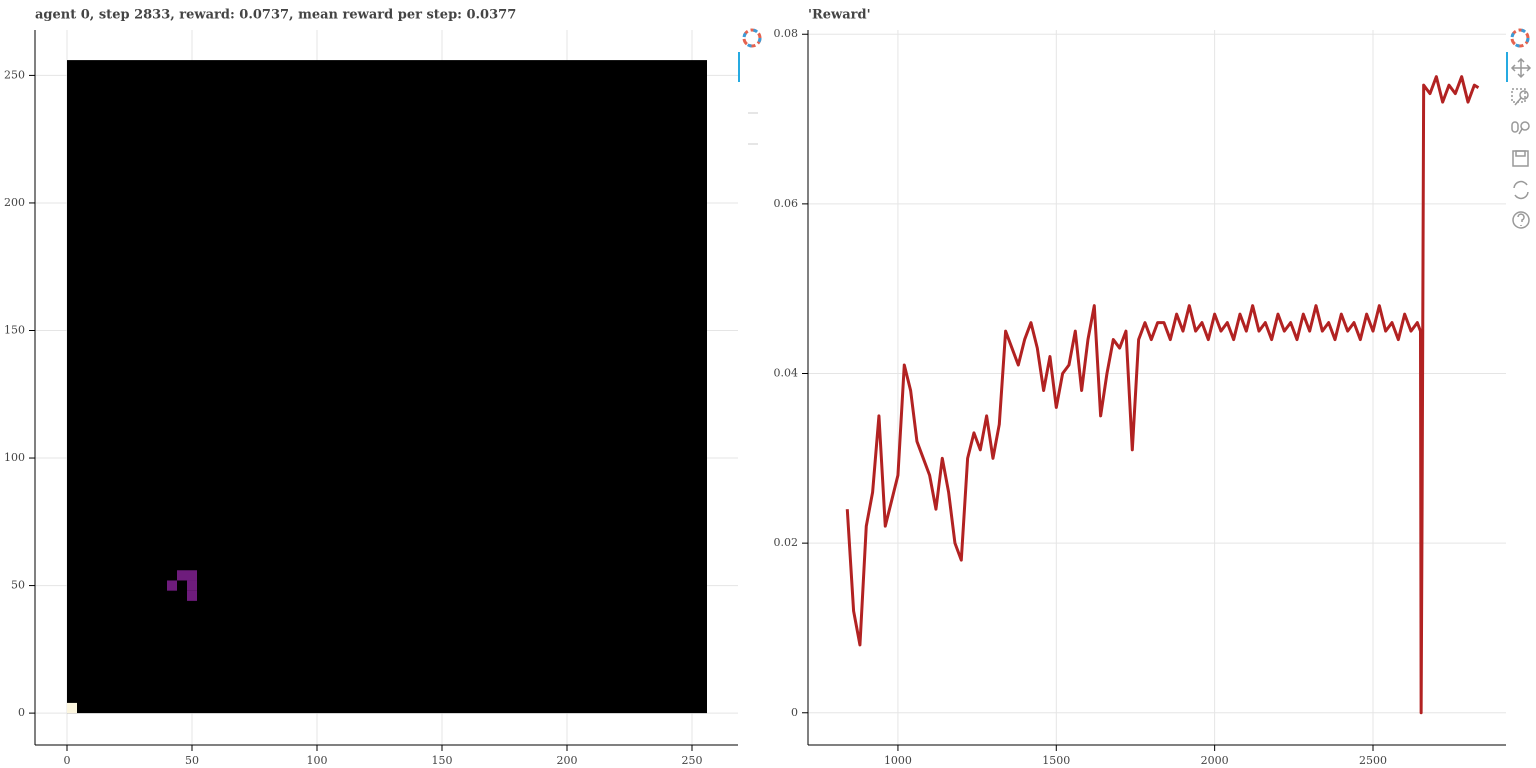  I want to click on y-tick-label: 150, so click(14, 329).